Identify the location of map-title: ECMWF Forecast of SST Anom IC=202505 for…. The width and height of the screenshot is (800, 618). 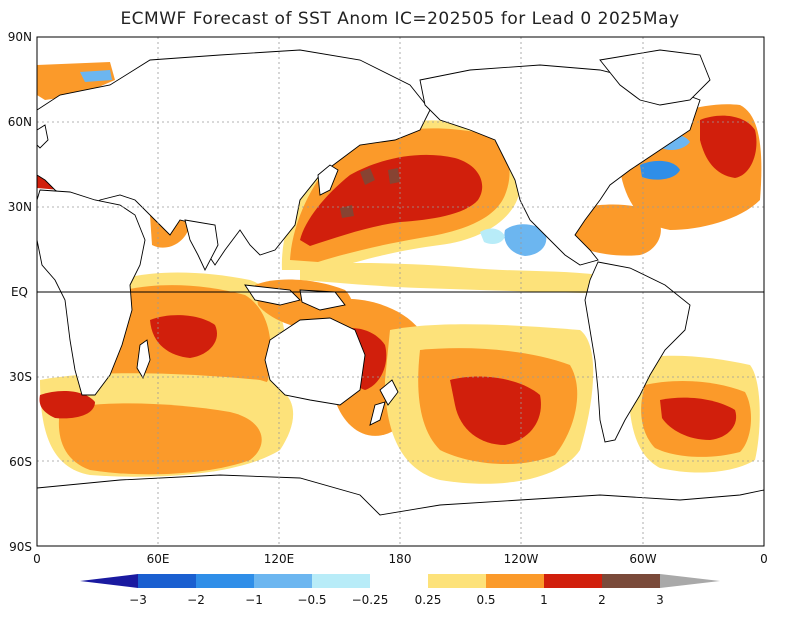
(400, 19).